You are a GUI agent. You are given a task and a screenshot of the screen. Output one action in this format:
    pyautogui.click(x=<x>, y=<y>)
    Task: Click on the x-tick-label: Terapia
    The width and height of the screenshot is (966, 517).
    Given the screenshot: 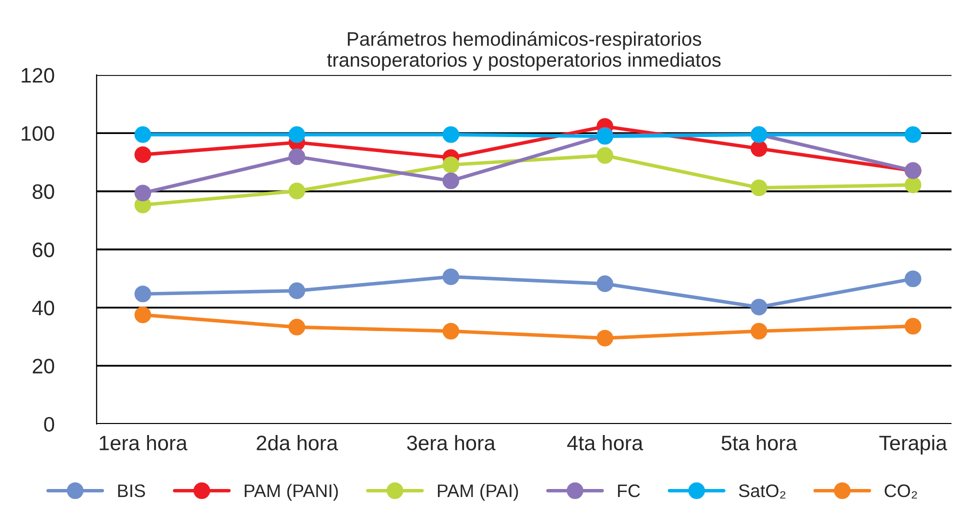 What is the action you would take?
    pyautogui.click(x=913, y=444)
    